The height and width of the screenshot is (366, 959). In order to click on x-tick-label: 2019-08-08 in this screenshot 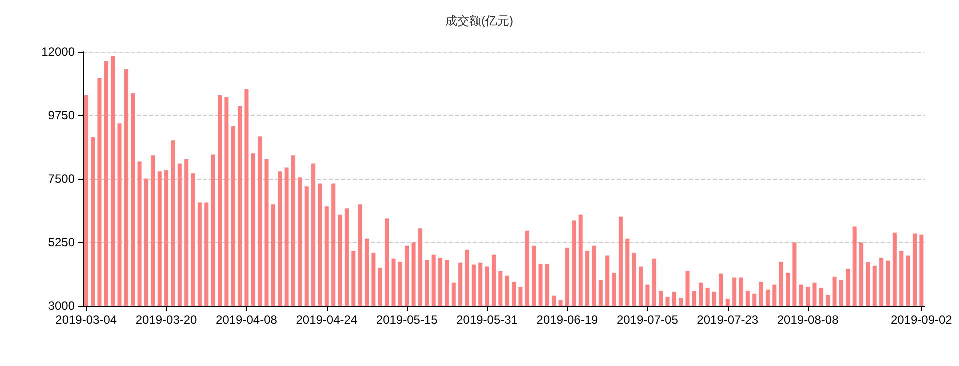, I will do `click(808, 320)`.